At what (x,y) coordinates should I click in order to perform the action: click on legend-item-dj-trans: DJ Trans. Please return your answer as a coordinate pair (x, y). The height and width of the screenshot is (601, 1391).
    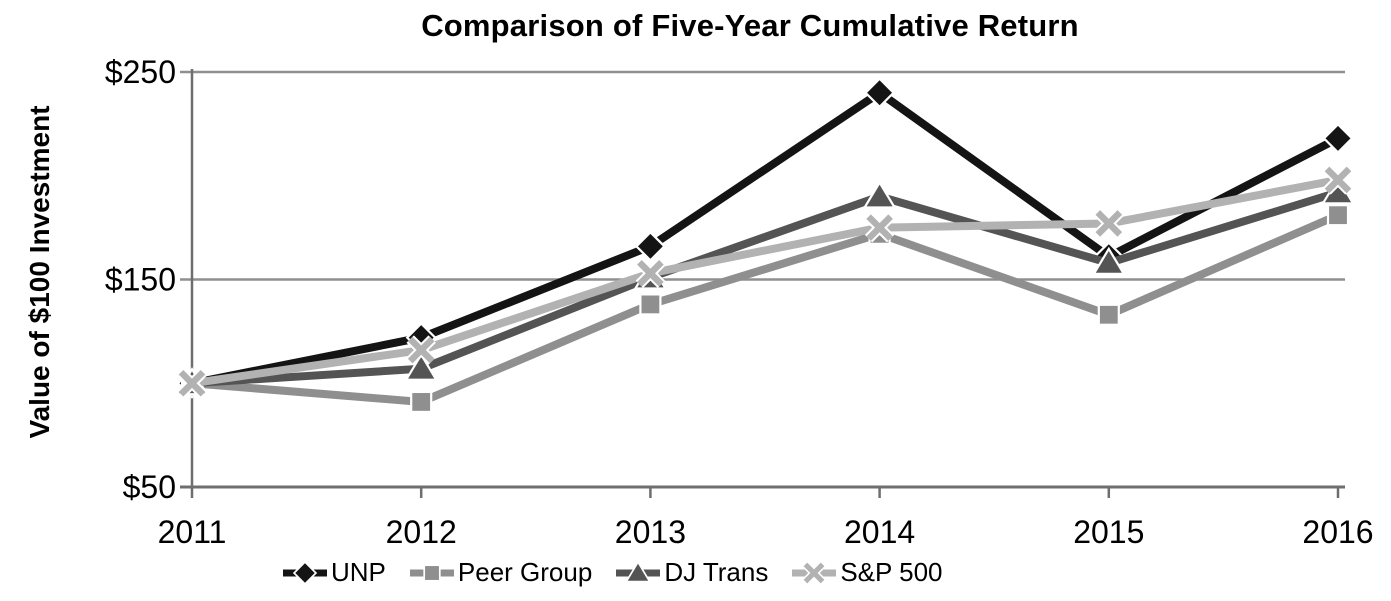
    Looking at the image, I should click on (692, 572).